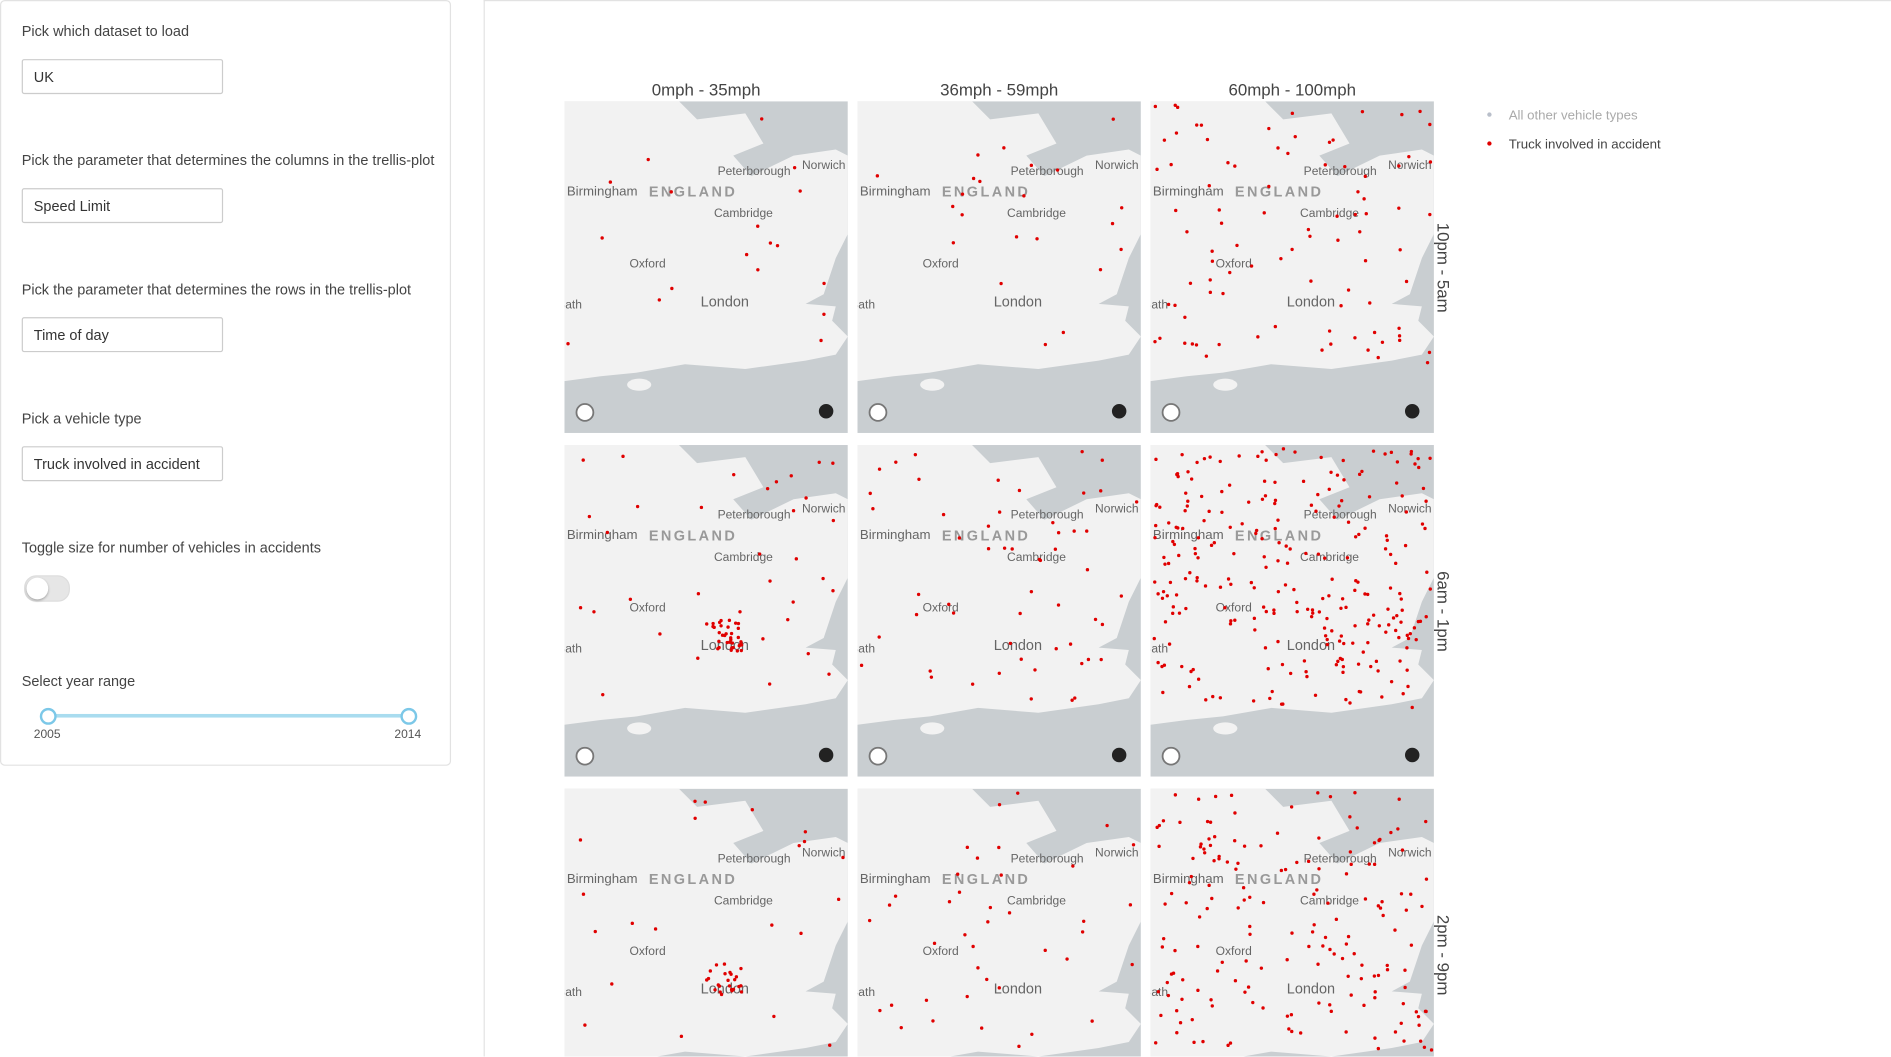 This screenshot has width=1891, height=1057. Describe the element at coordinates (122, 77) in the screenshot. I see `dropdown: UK` at that location.